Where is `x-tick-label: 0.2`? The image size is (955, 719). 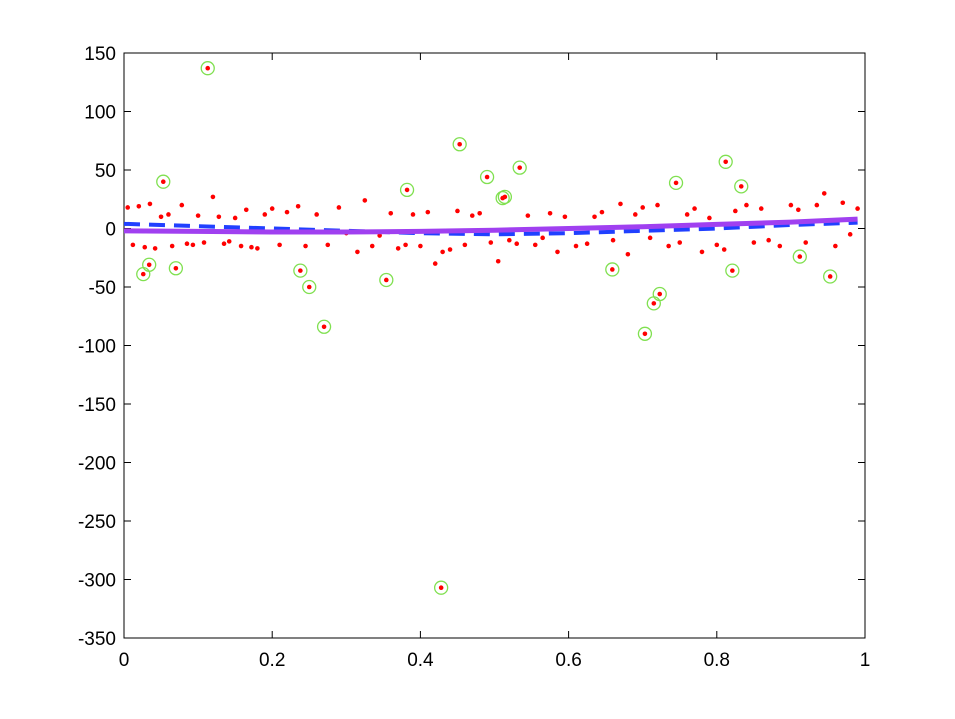
x-tick-label: 0.2 is located at coordinates (272, 660).